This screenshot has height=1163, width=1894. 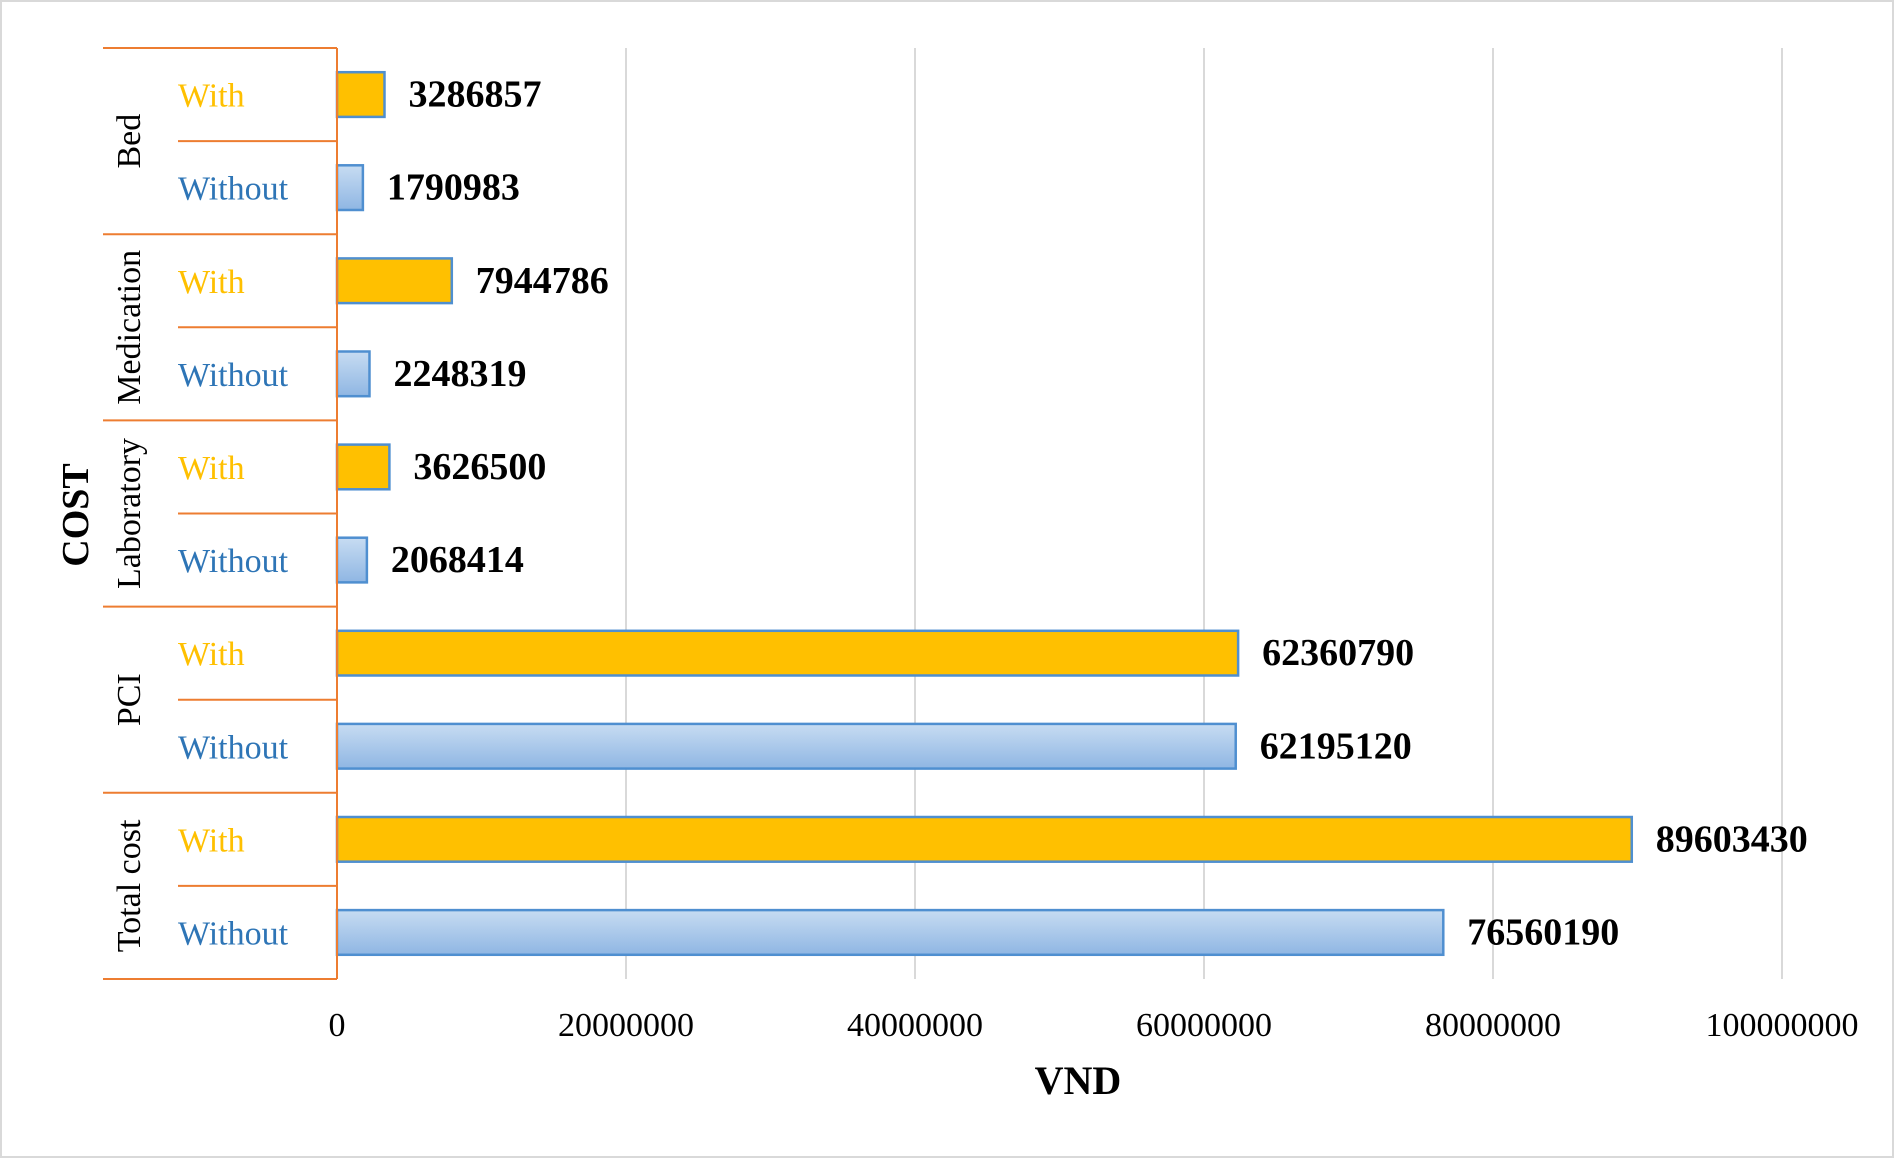 What do you see at coordinates (479, 467) in the screenshot?
I see `bar-value-label: 3626500` at bounding box center [479, 467].